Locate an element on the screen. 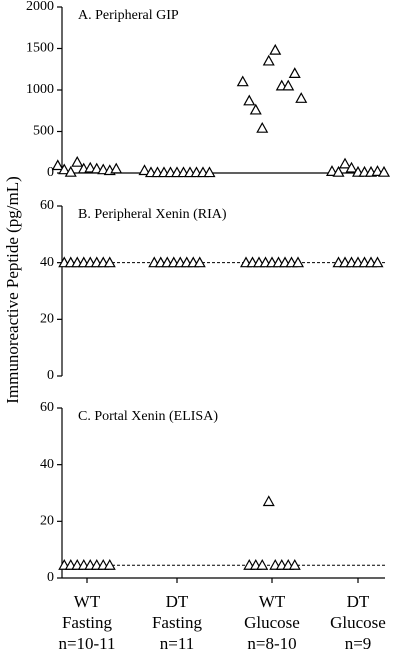  y-tick-label: 1500 is located at coordinates (40, 48).